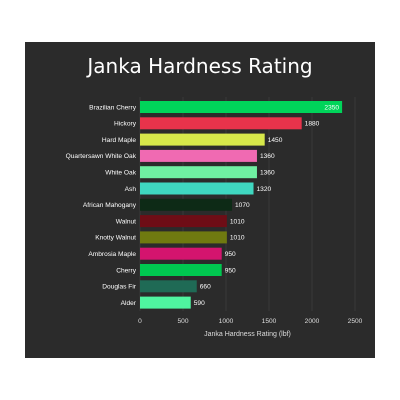 This screenshot has width=400, height=400. What do you see at coordinates (110, 205) in the screenshot?
I see `category-label: African Mahogany` at bounding box center [110, 205].